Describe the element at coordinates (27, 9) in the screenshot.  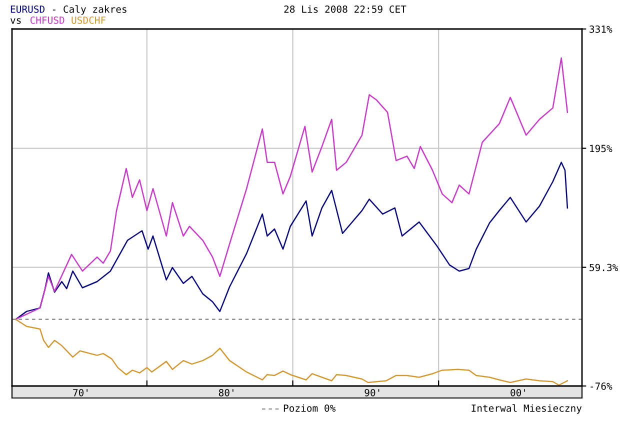
I see `text: EURUSD` at that location.